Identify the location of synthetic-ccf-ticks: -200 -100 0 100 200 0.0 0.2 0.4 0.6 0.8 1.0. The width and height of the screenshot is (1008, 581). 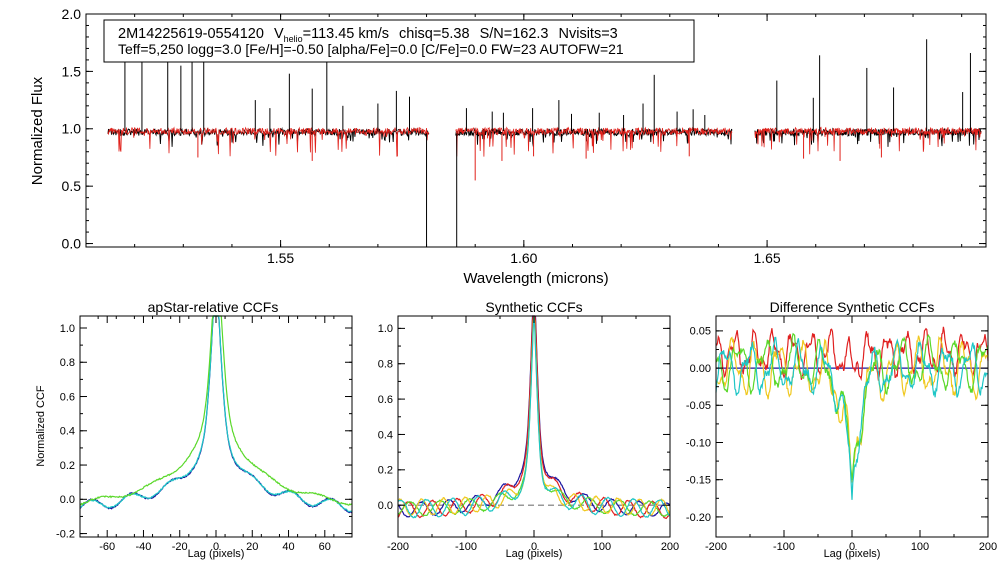
(528, 434).